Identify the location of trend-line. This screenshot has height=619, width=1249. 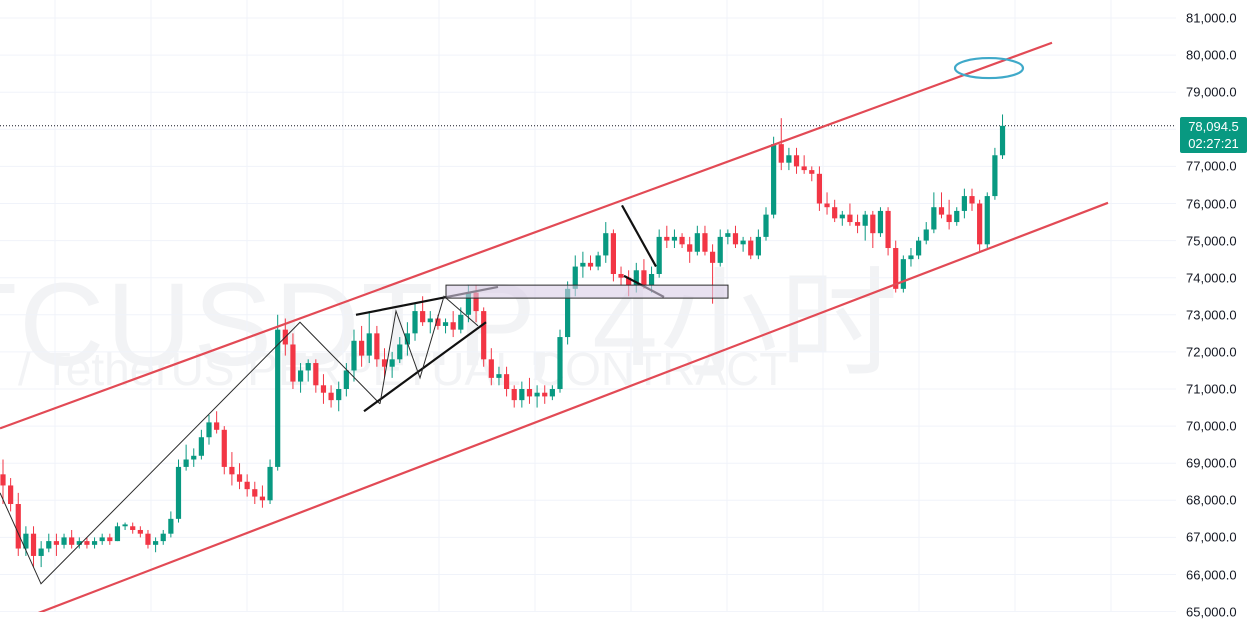
(639, 236).